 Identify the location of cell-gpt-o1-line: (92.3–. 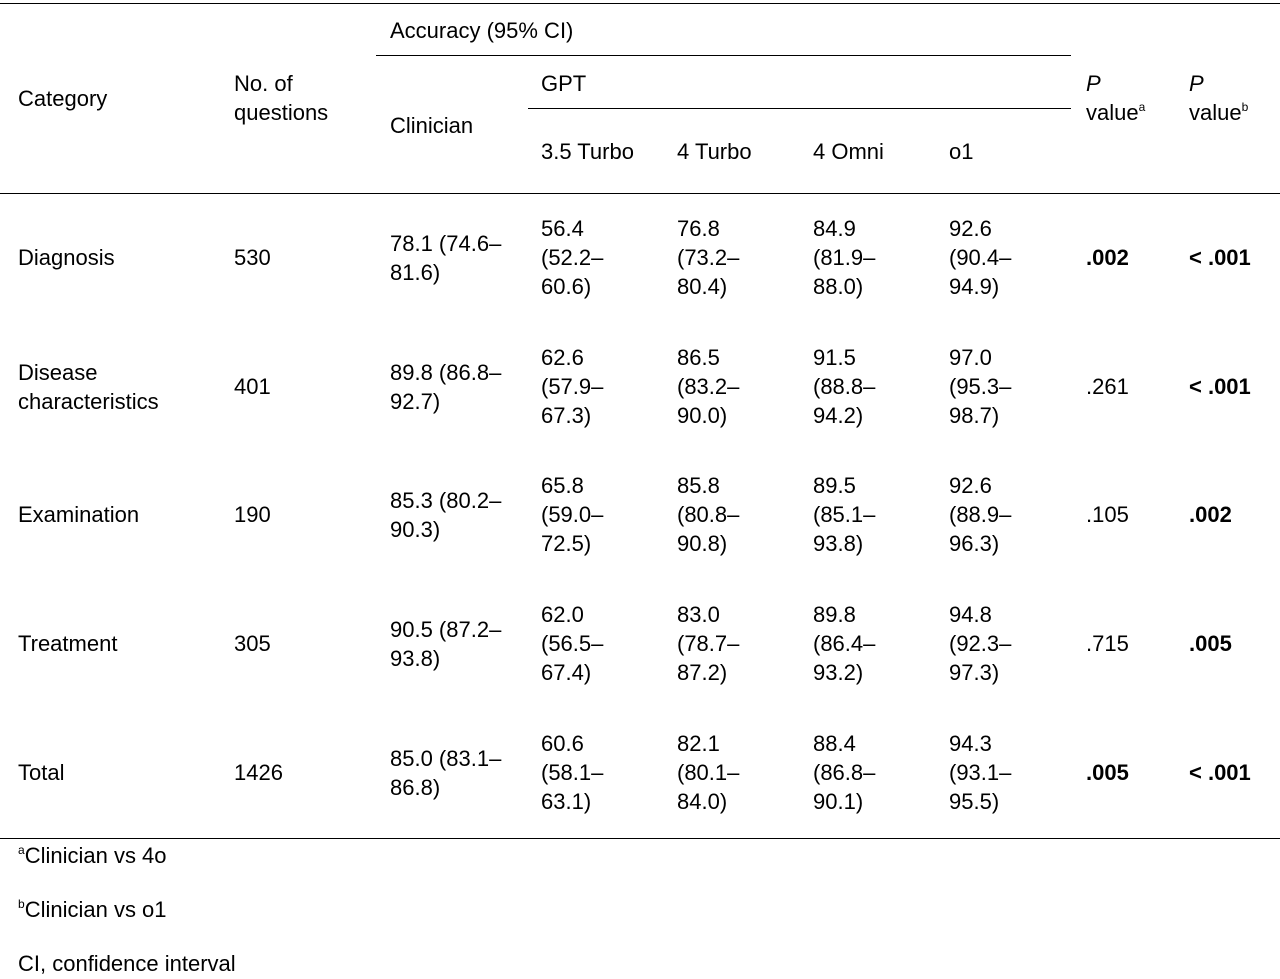
(980, 643).